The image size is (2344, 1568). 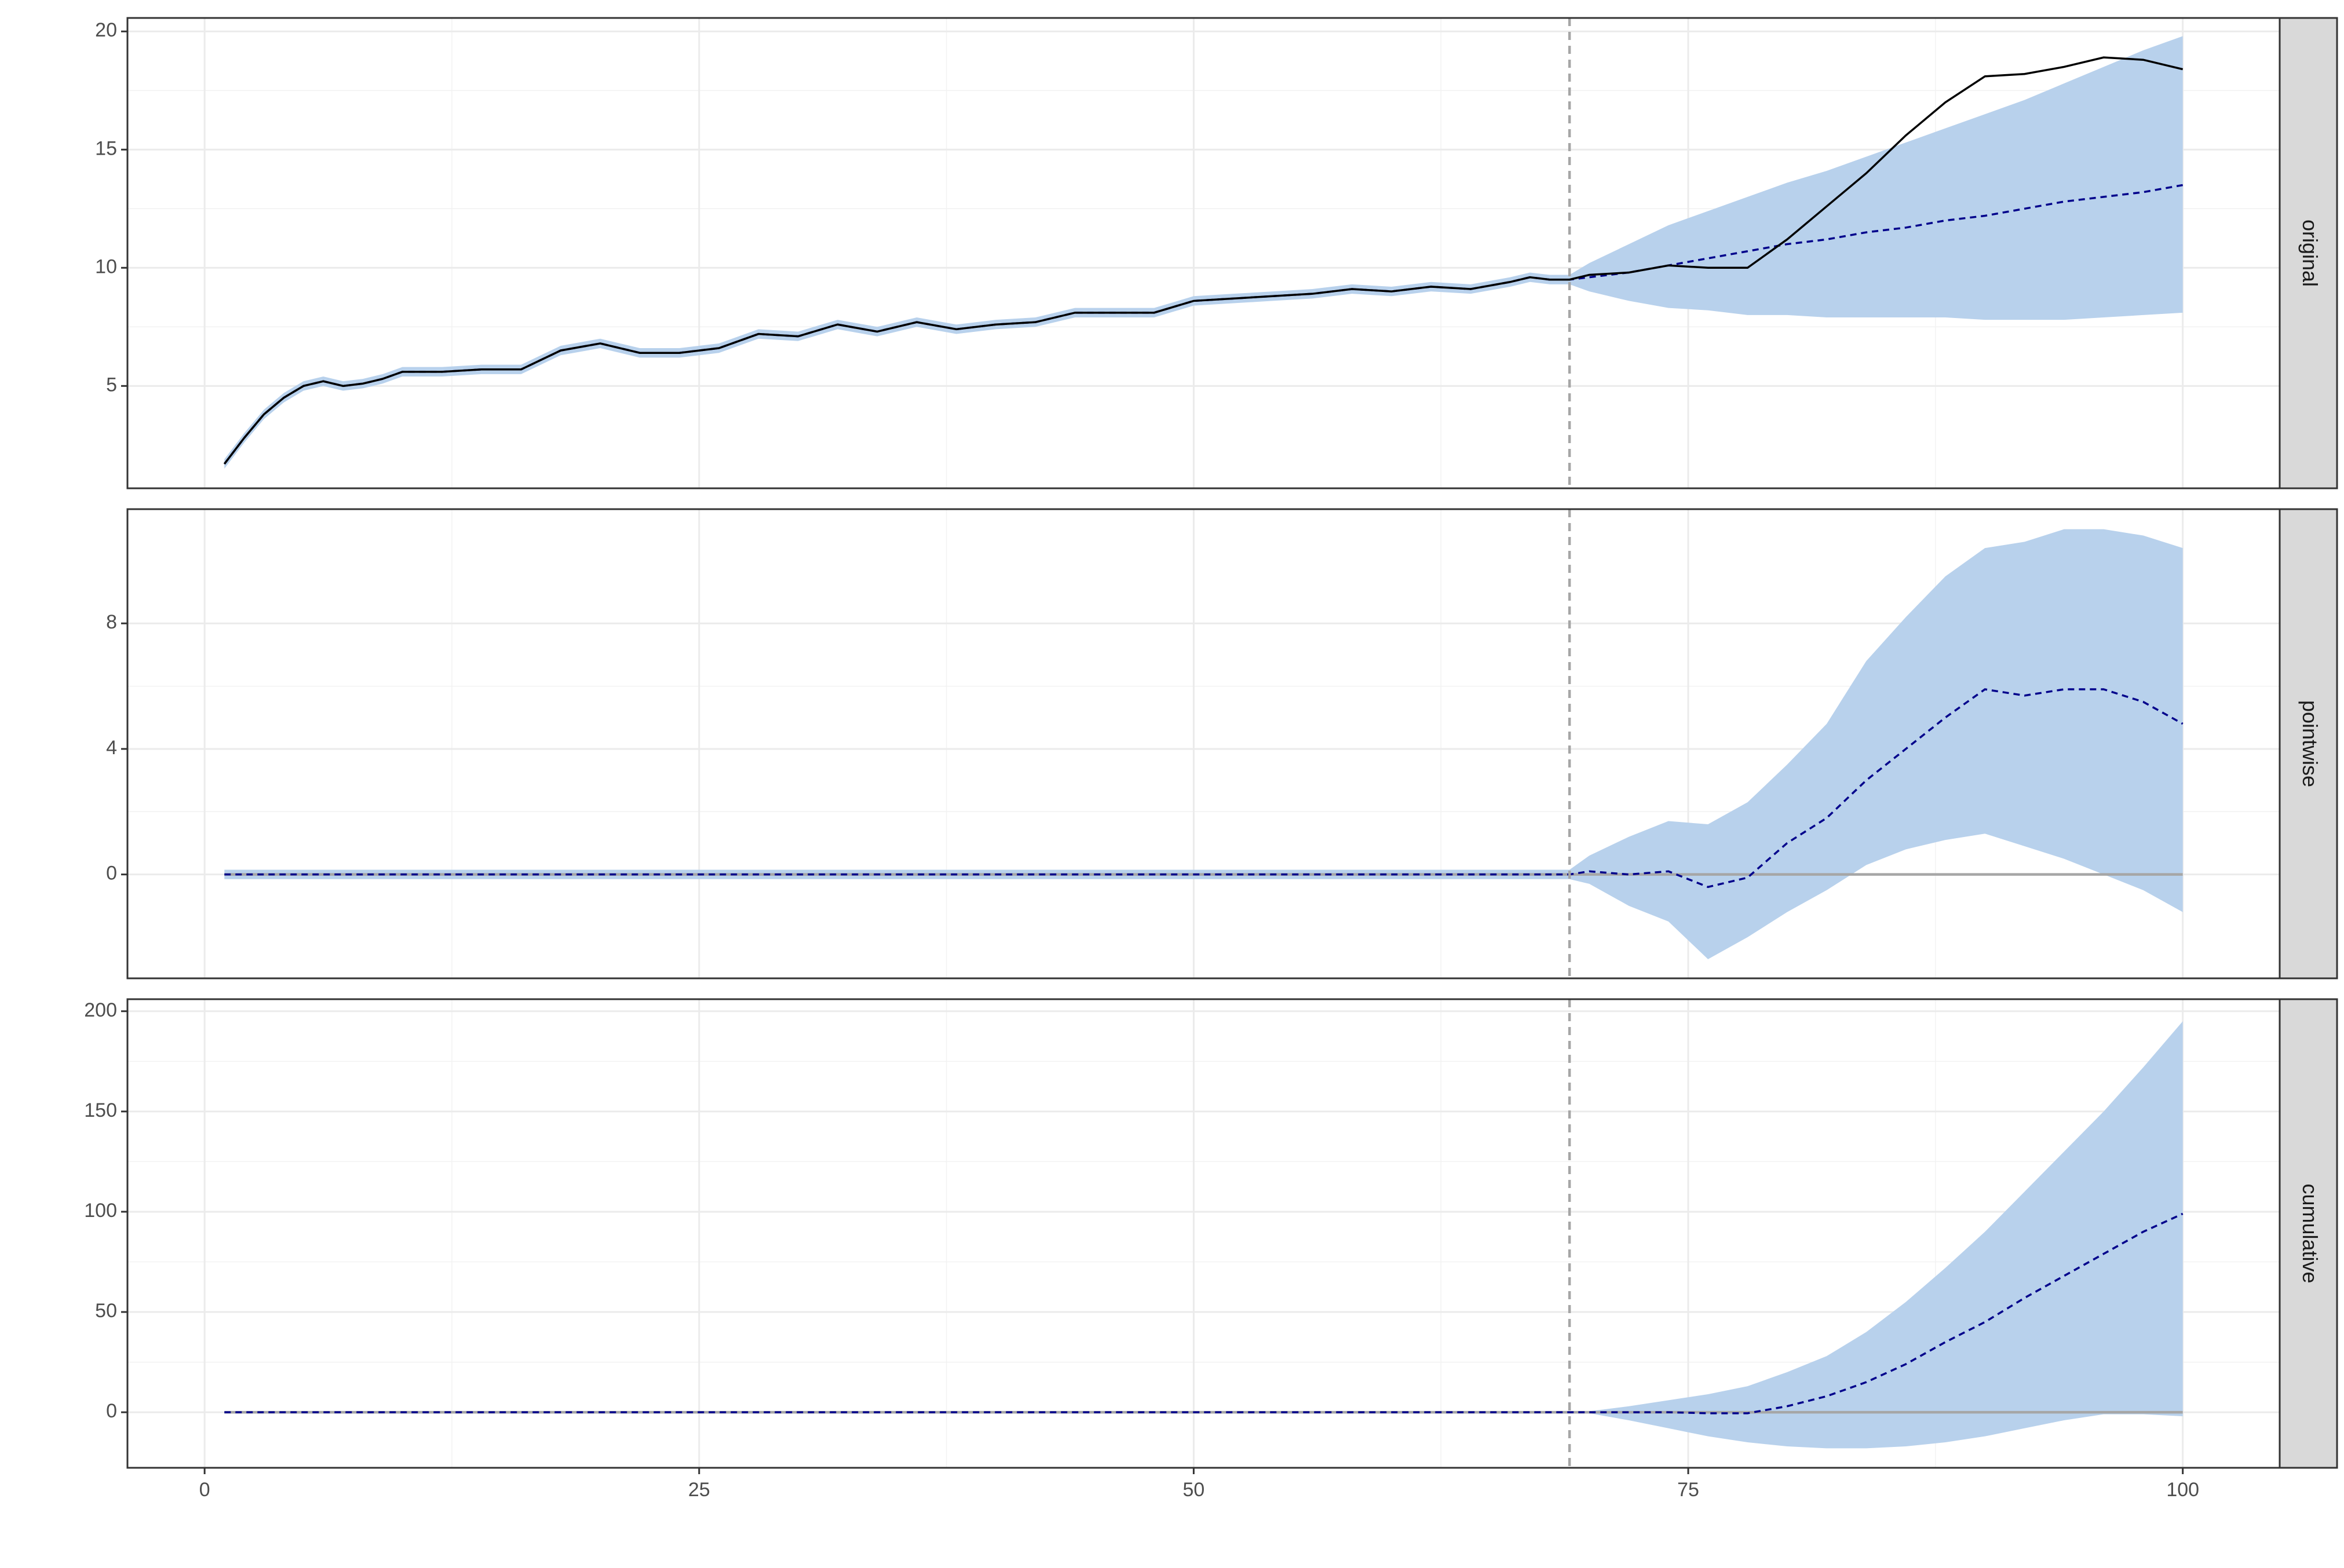 What do you see at coordinates (204, 1490) in the screenshot?
I see `x-tick-label: 0` at bounding box center [204, 1490].